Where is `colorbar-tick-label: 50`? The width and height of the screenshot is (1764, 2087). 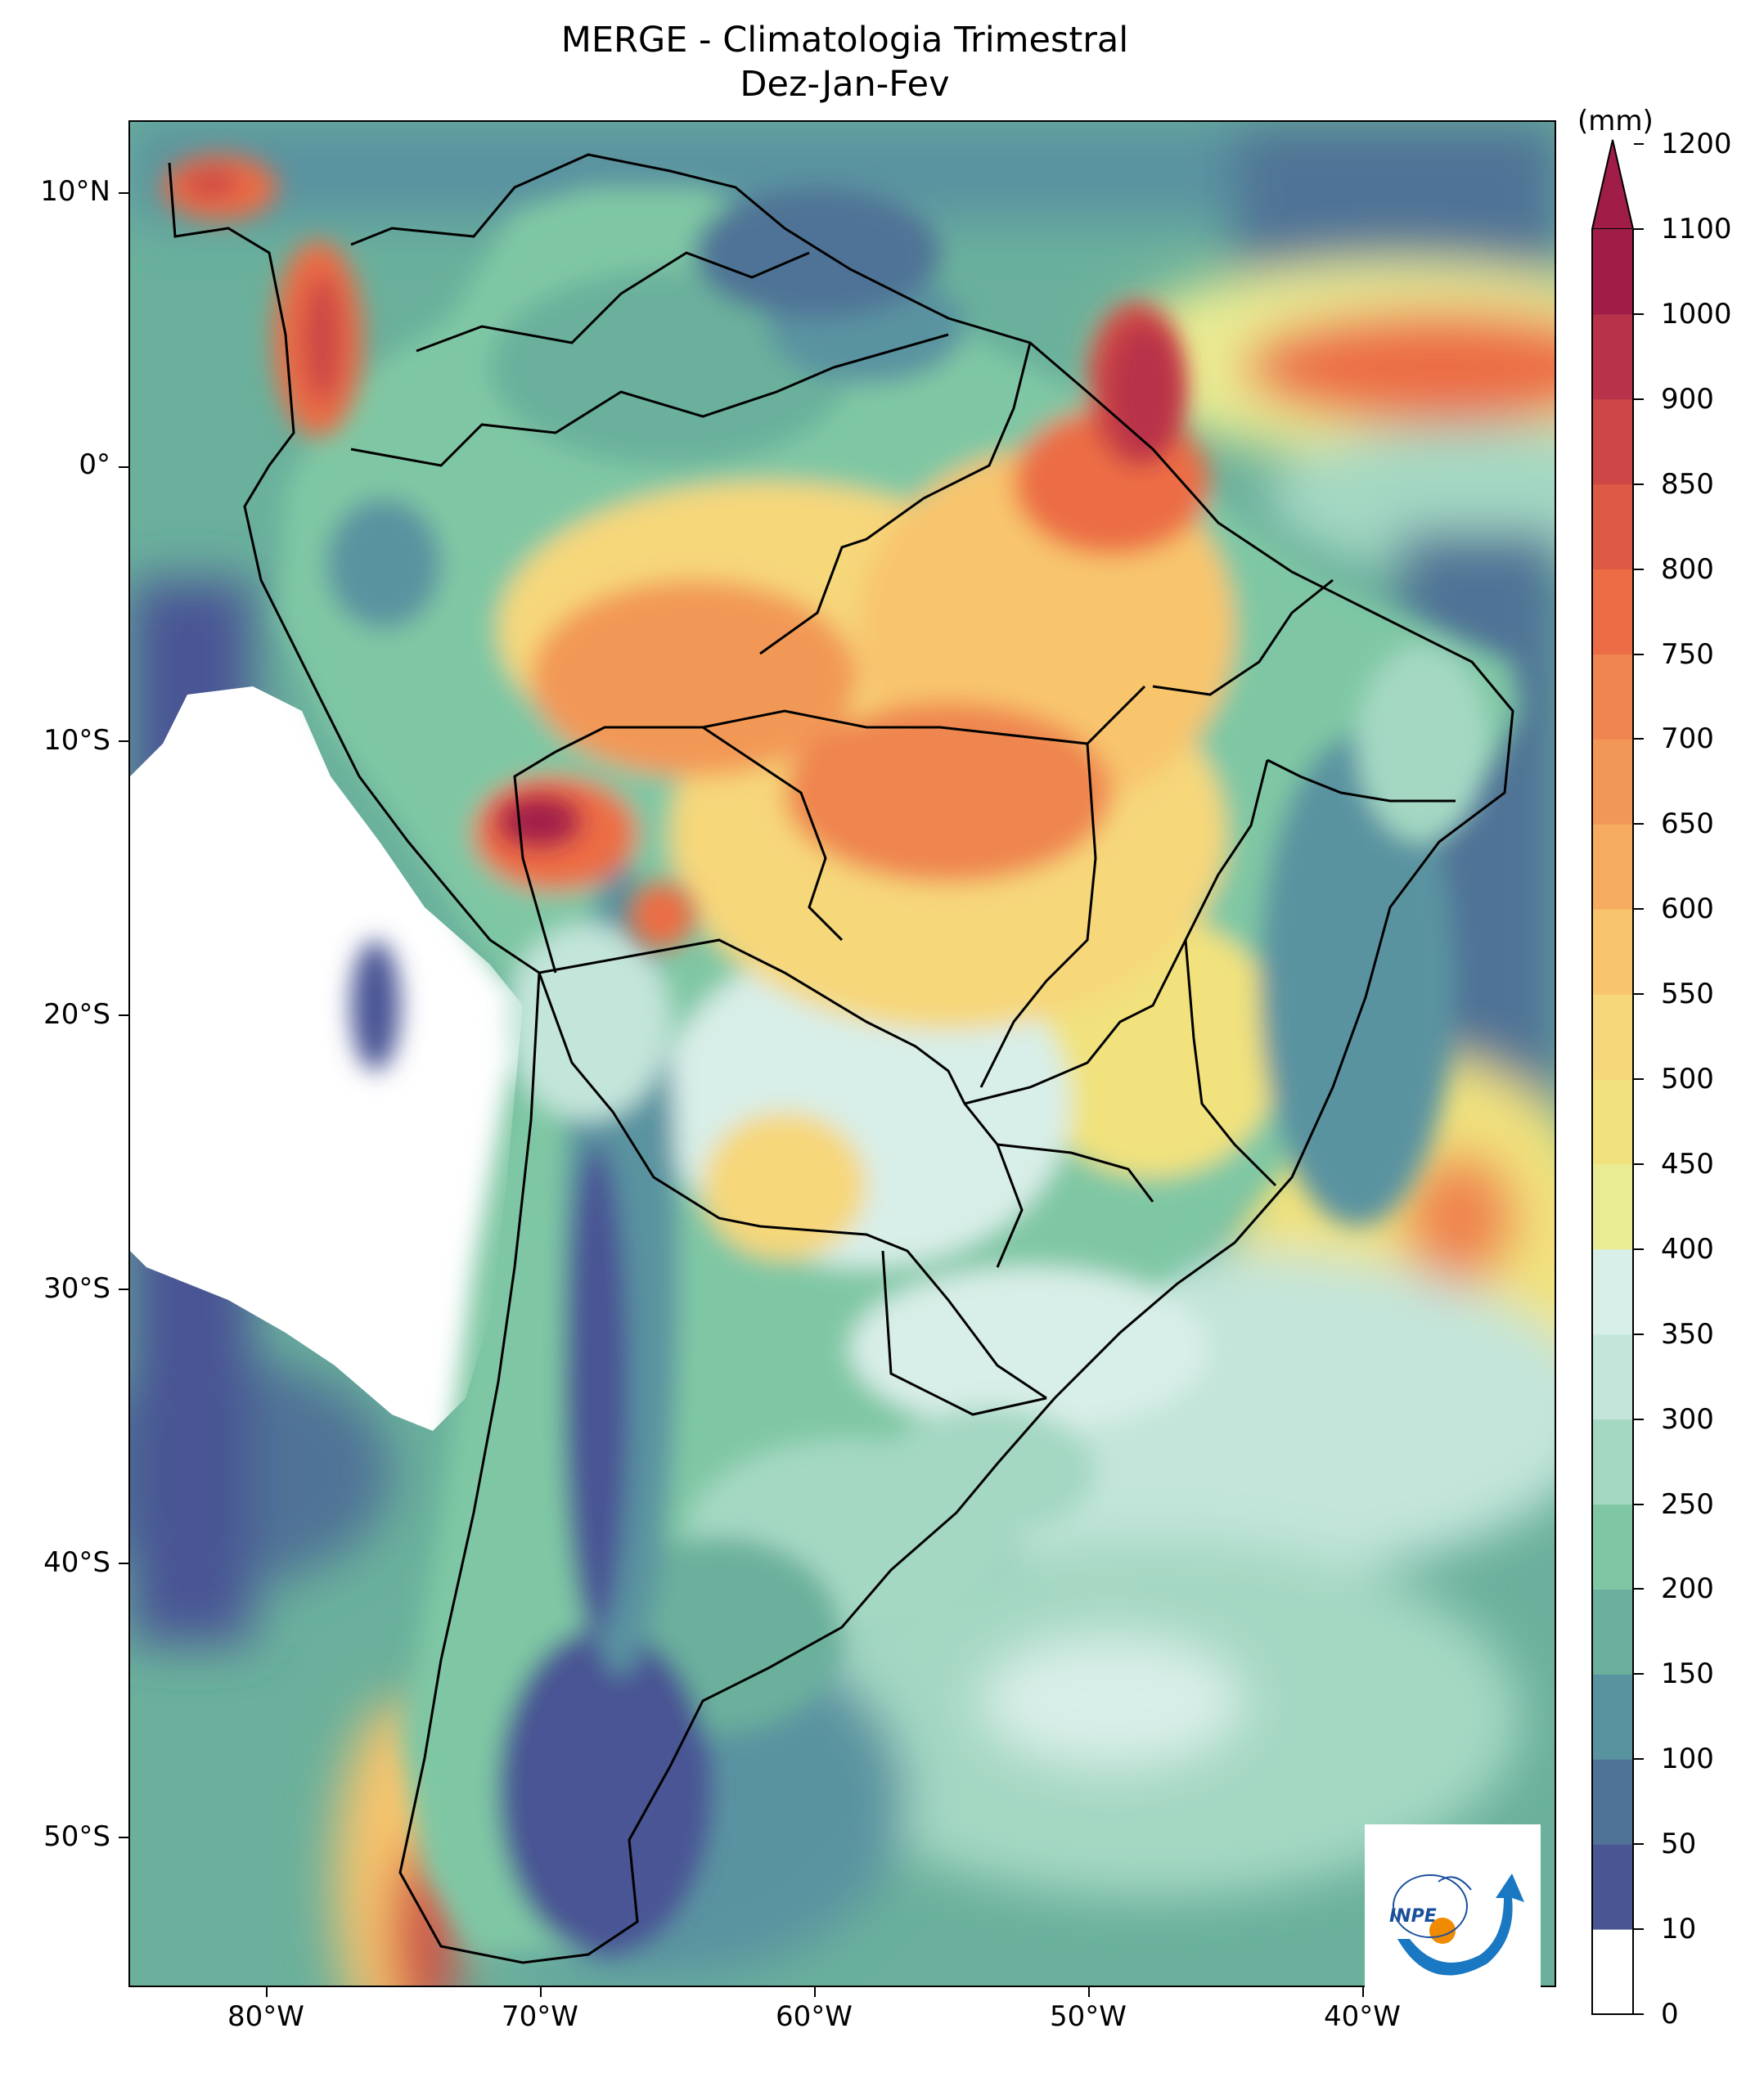 colorbar-tick-label: 50 is located at coordinates (1679, 1844).